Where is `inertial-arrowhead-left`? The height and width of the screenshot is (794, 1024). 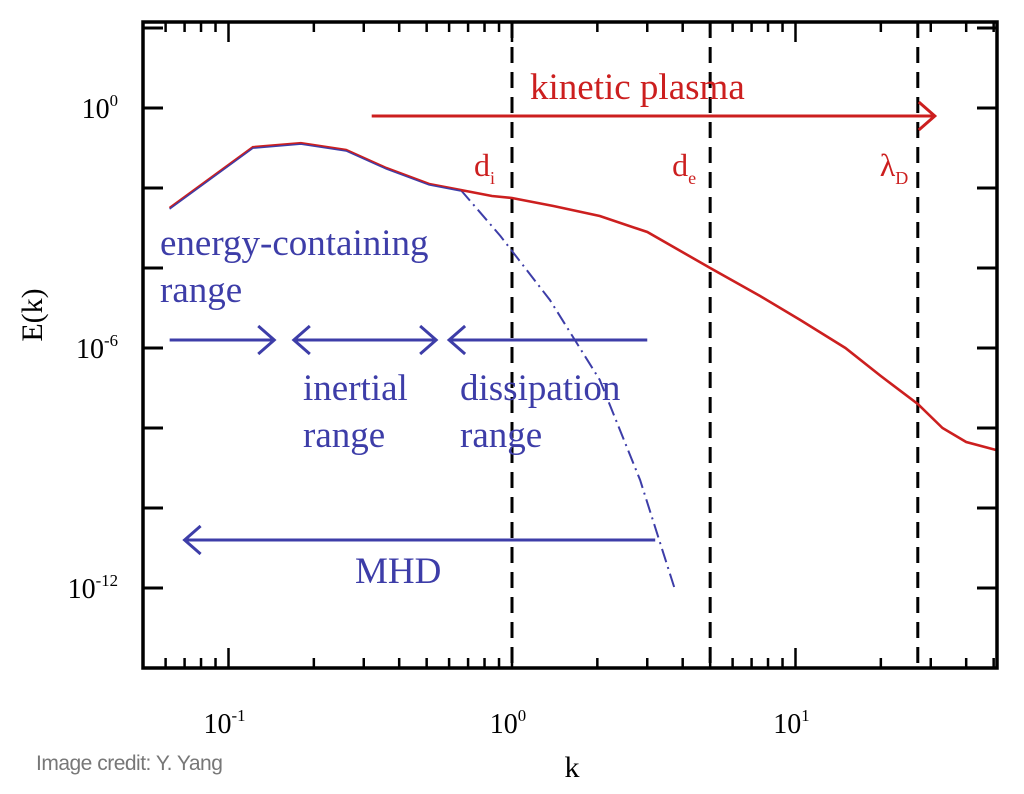 inertial-arrowhead-left is located at coordinates (301, 340).